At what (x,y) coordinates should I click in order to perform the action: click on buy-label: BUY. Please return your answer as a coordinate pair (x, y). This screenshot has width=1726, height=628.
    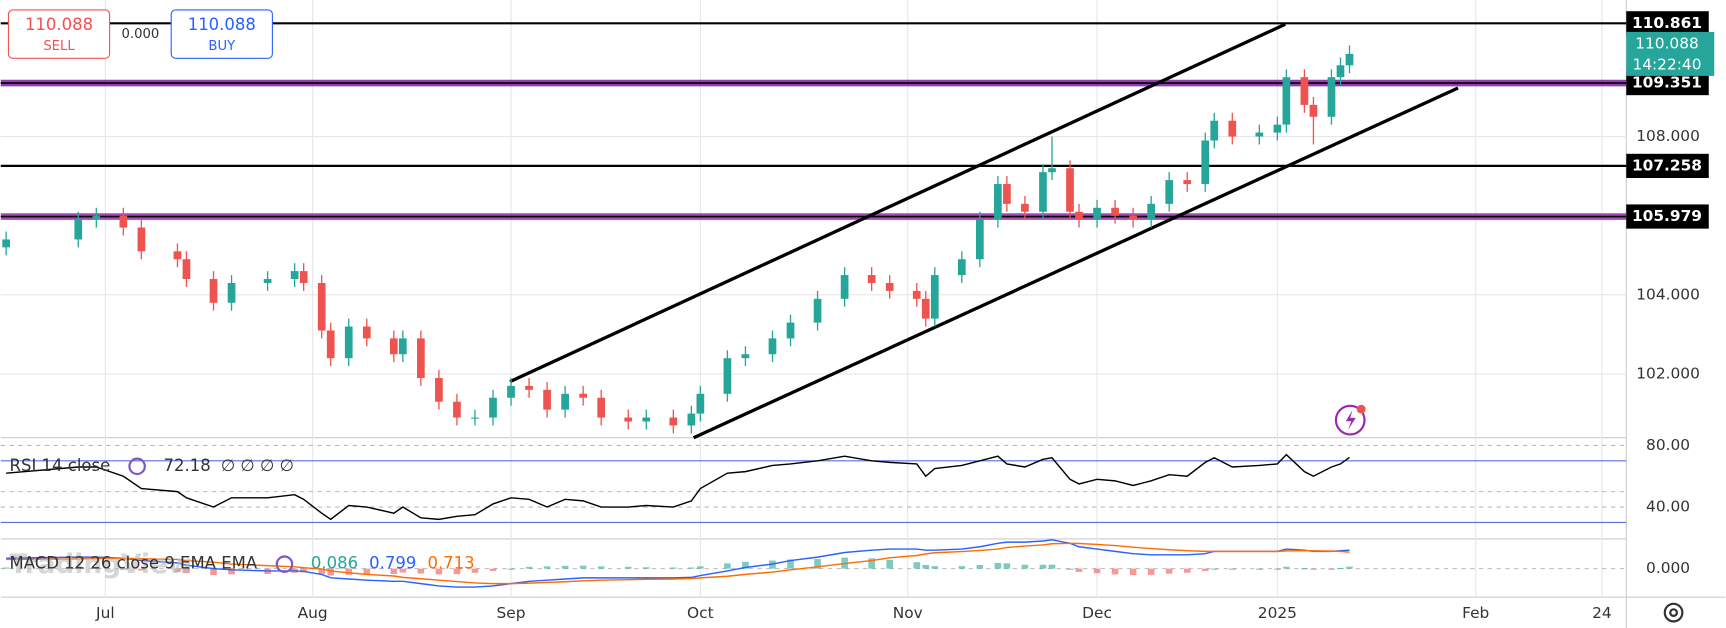
    Looking at the image, I should click on (222, 46).